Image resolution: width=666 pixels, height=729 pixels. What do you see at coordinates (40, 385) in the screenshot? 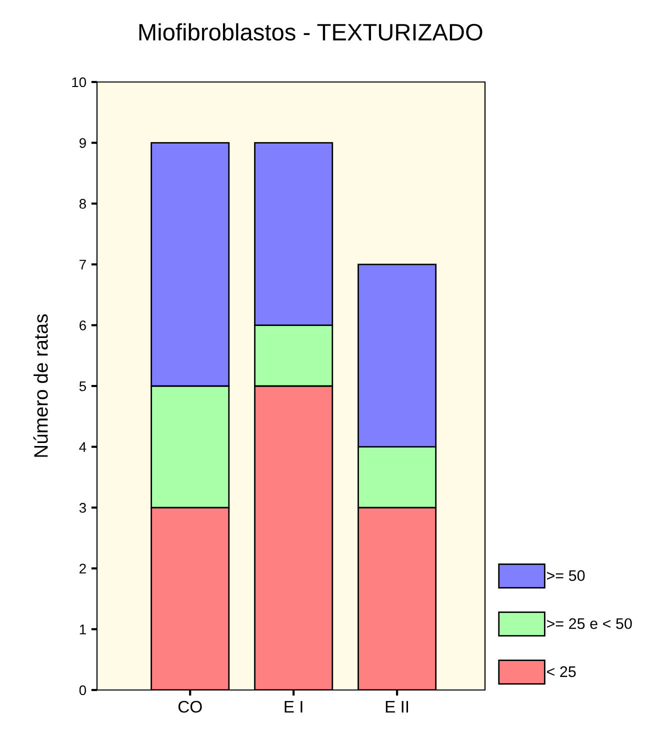
I see `y-axis-title: Número de ratas` at bounding box center [40, 385].